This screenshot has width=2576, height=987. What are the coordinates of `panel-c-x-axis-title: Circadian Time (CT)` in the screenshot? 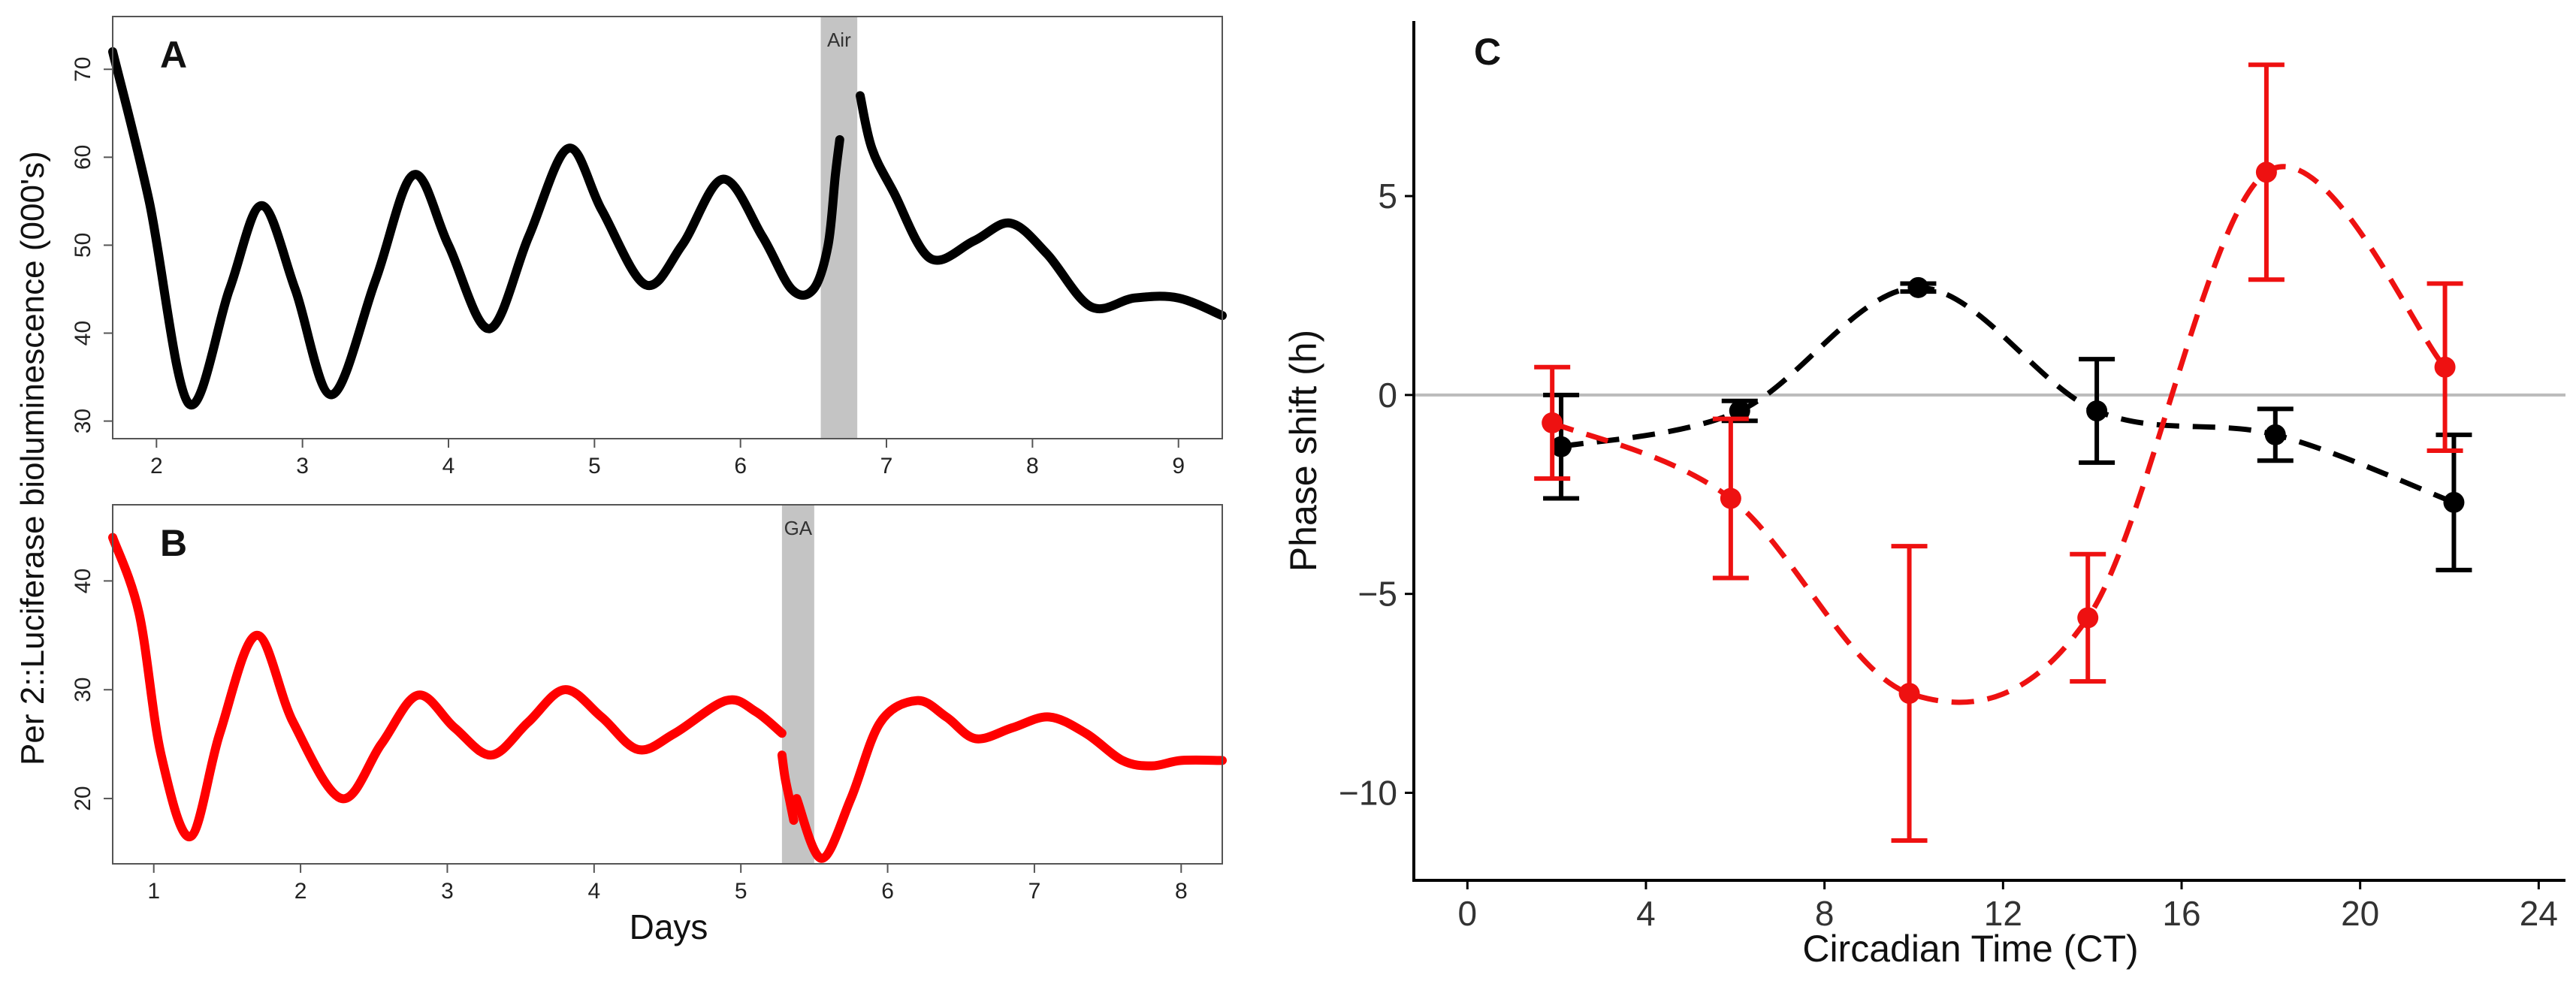 It's located at (1970, 949).